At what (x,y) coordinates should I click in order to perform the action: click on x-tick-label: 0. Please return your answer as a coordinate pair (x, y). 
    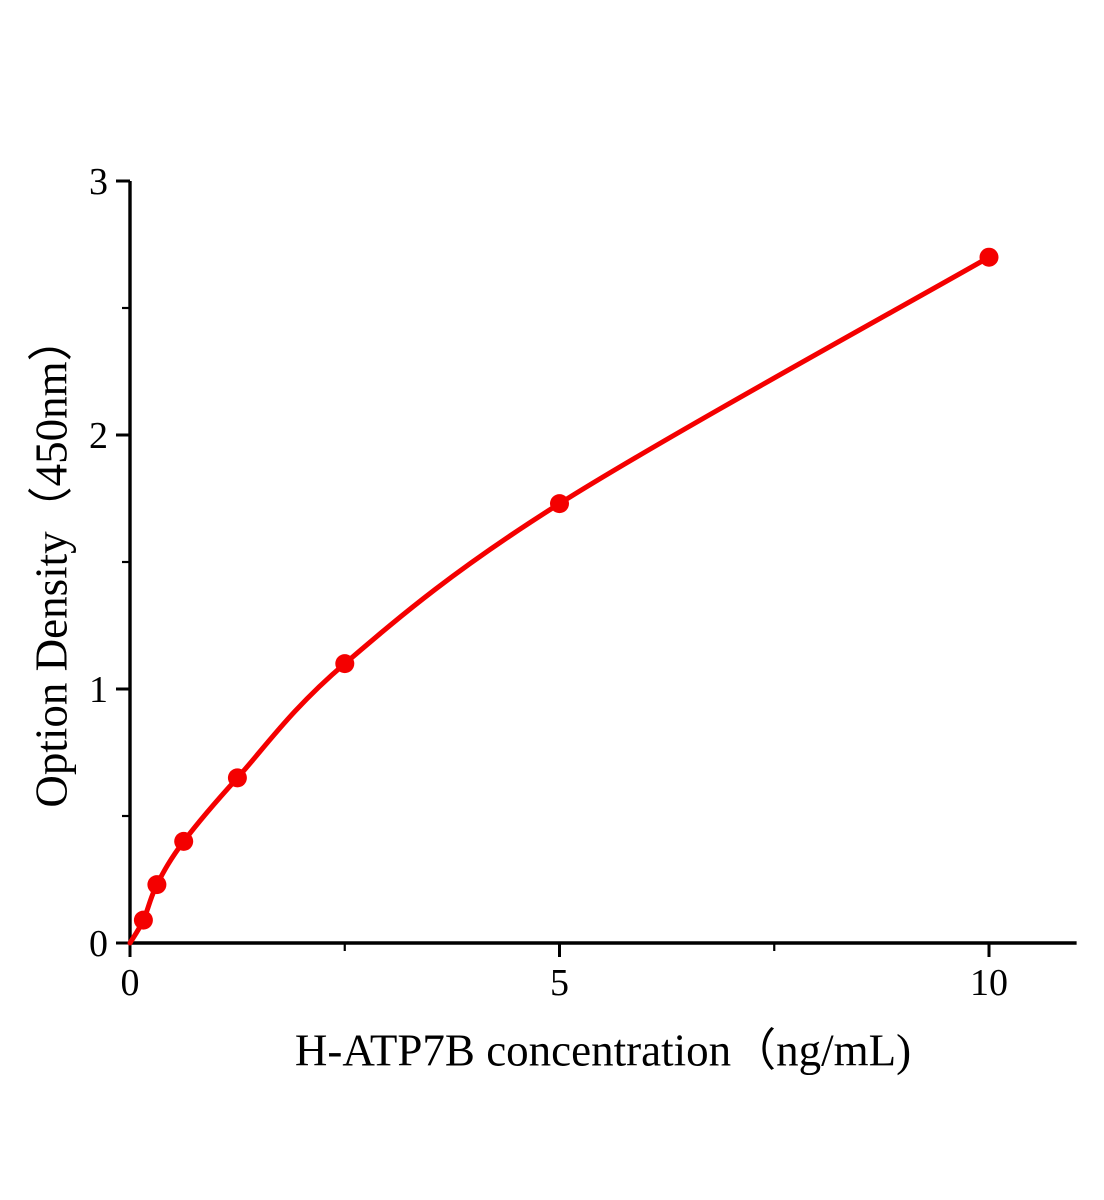
    Looking at the image, I should click on (130, 983).